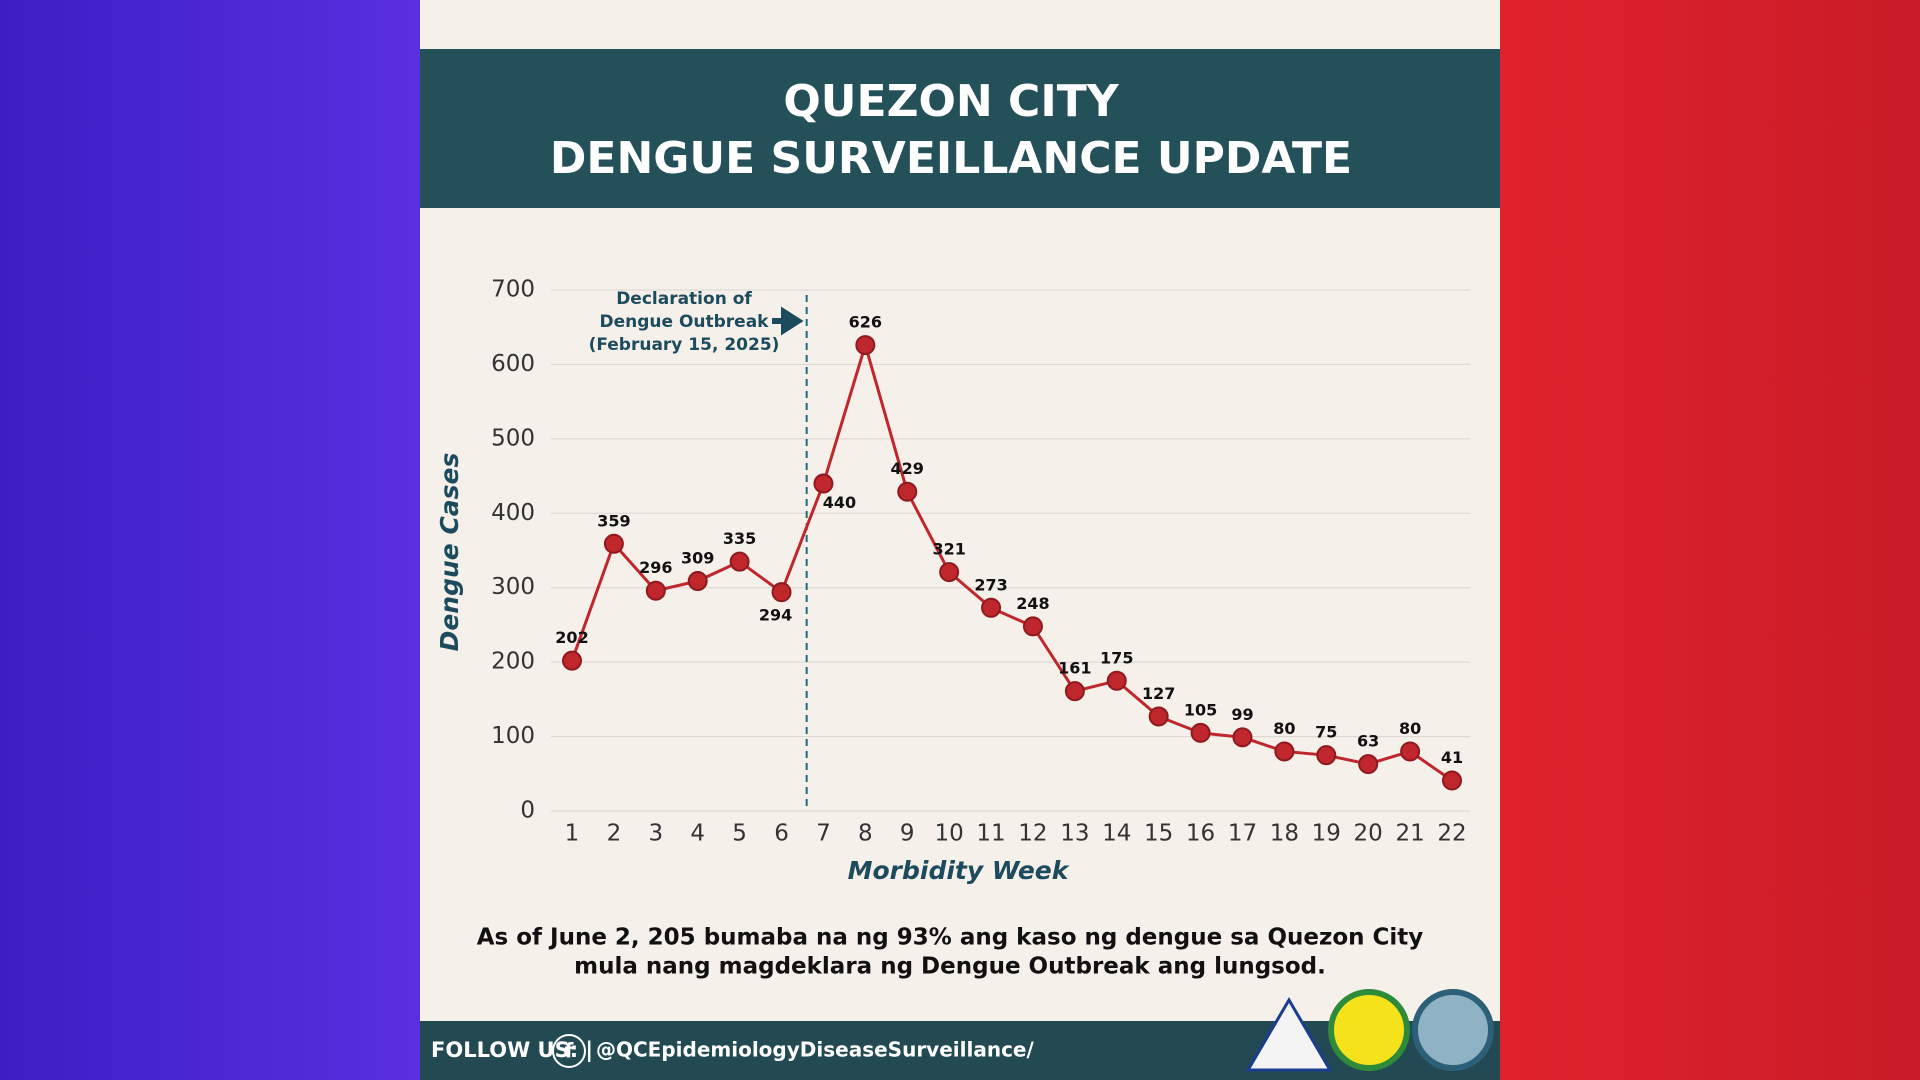 Image resolution: width=1920 pixels, height=1080 pixels. Describe the element at coordinates (572, 834) in the screenshot. I see `x-tick-label: 1` at that location.